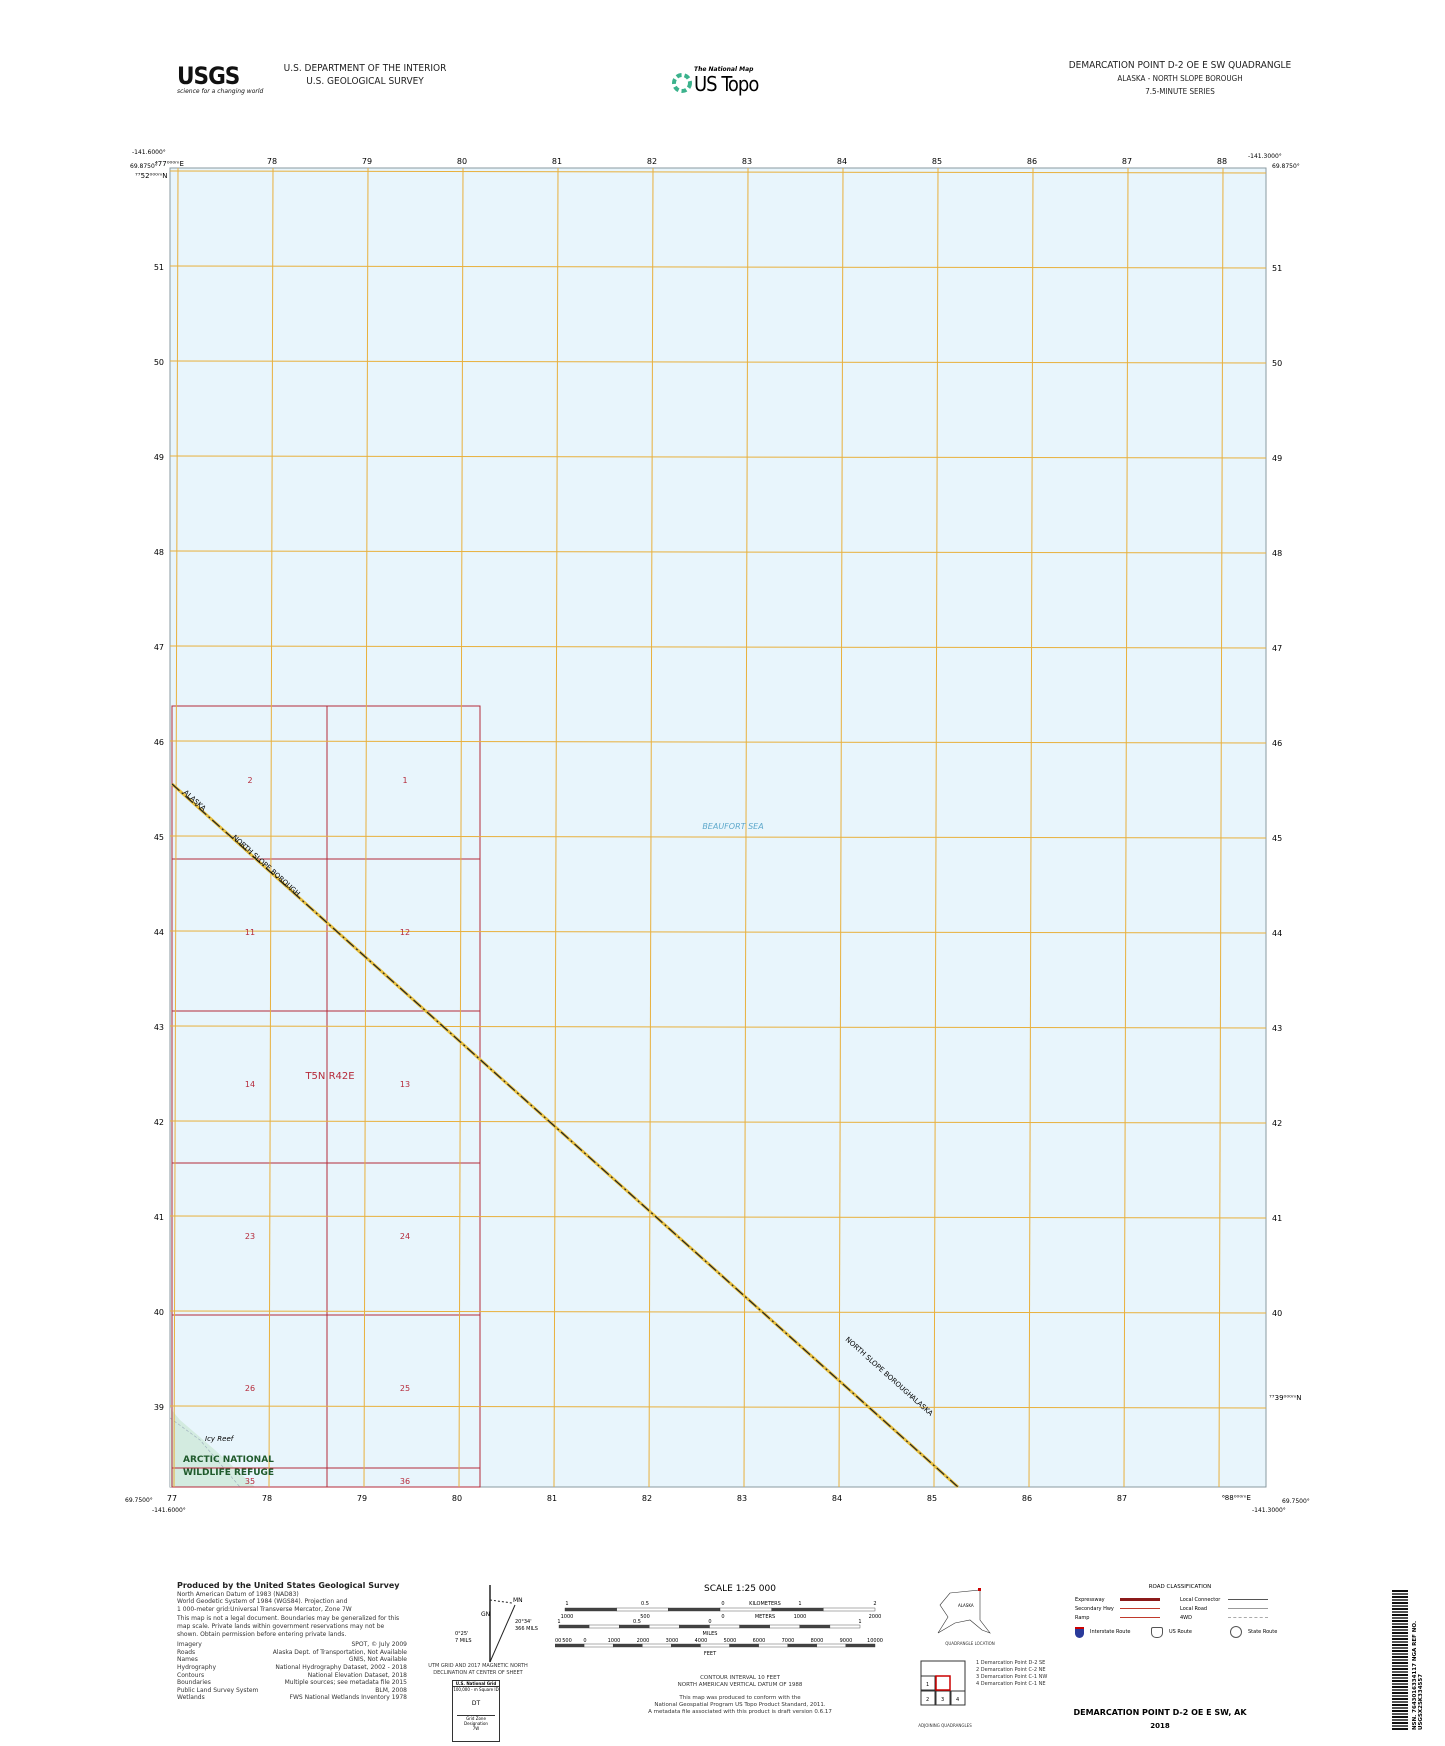 The image size is (1445, 1746). I want to click on magnetic-north-label: MN, so click(518, 1600).